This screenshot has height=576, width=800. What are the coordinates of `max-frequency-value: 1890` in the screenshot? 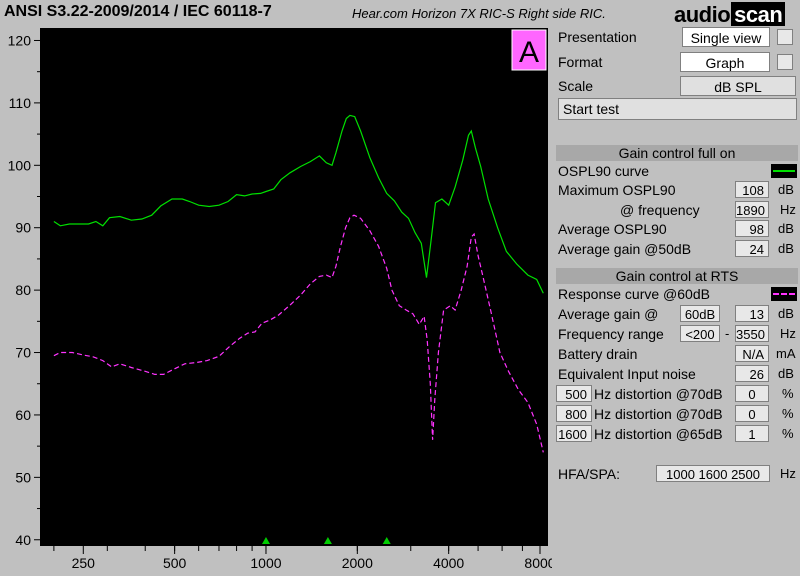 It's located at (752, 209).